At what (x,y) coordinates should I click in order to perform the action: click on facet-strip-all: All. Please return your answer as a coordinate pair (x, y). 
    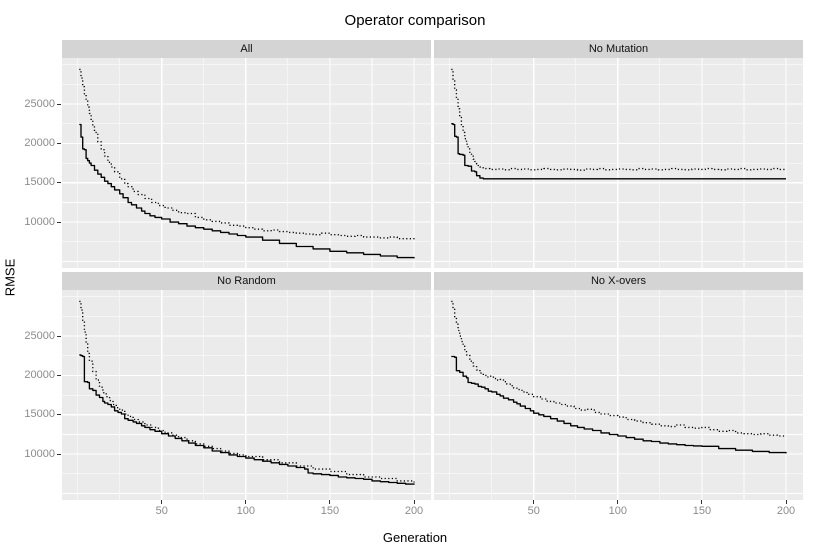
    Looking at the image, I should click on (246, 49).